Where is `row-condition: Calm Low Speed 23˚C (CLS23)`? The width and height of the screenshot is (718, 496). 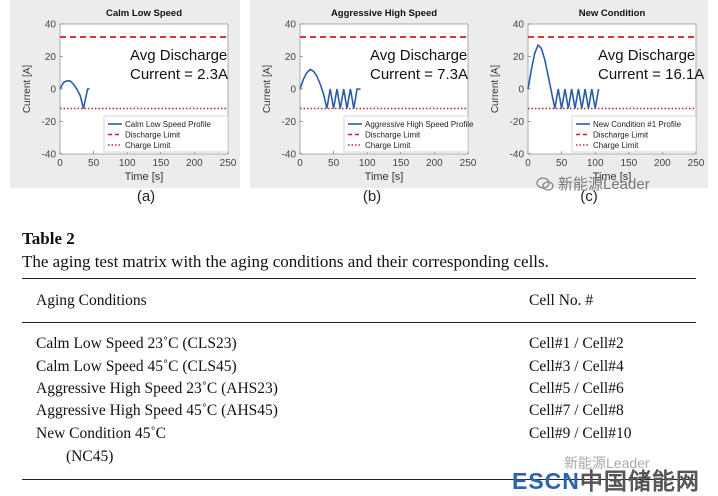 row-condition: Calm Low Speed 23˚C (CLS23) is located at coordinates (136, 343).